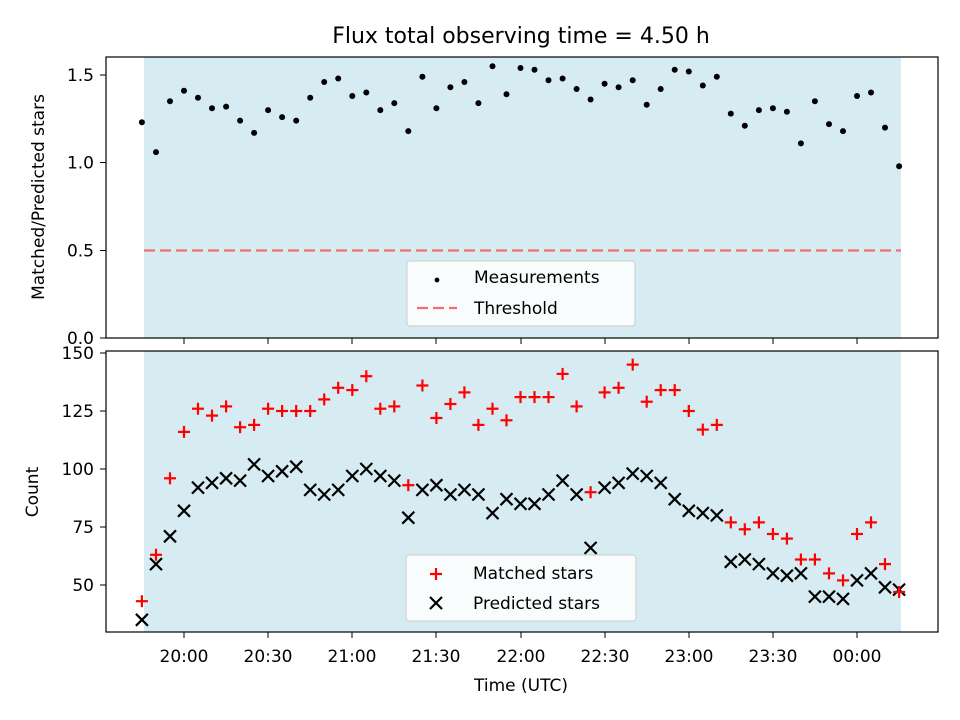 The image size is (960, 720). What do you see at coordinates (437, 280) in the screenshot?
I see `legend-measurement-marker` at bounding box center [437, 280].